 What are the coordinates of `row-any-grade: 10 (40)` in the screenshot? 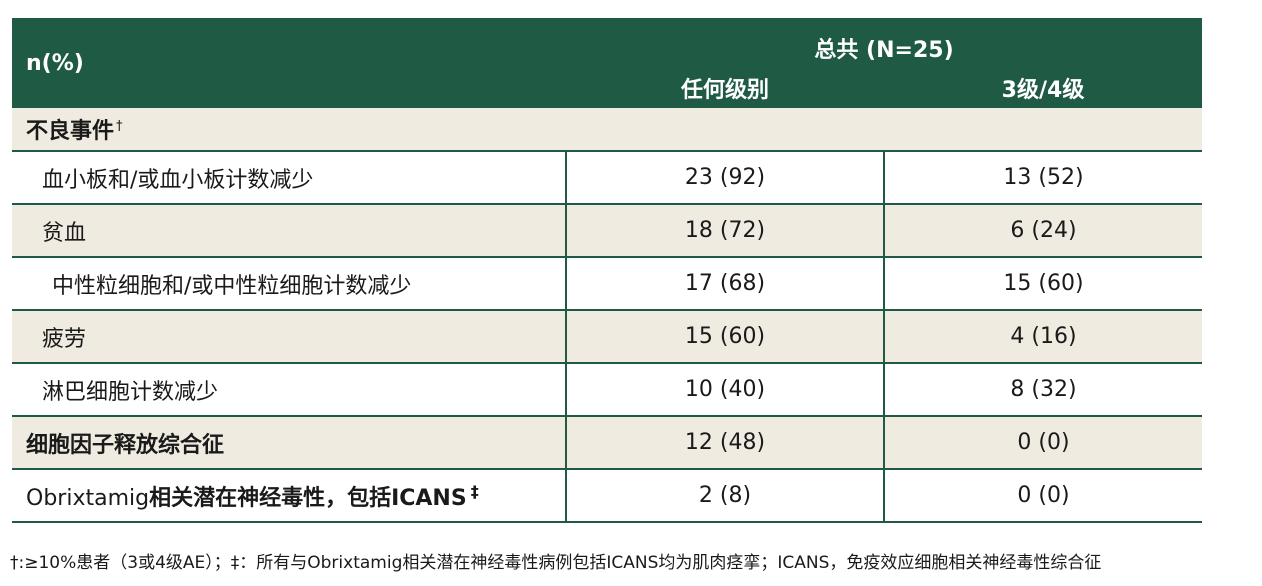 It's located at (724, 390).